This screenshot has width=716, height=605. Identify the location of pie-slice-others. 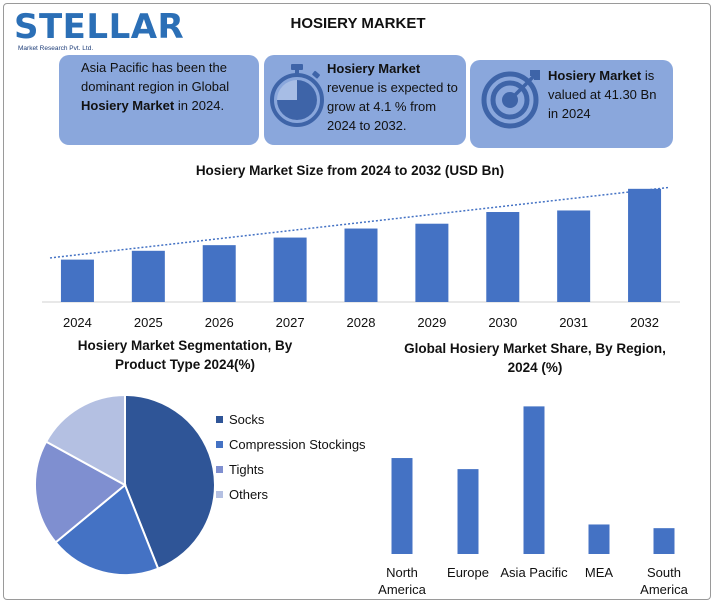
(85, 440).